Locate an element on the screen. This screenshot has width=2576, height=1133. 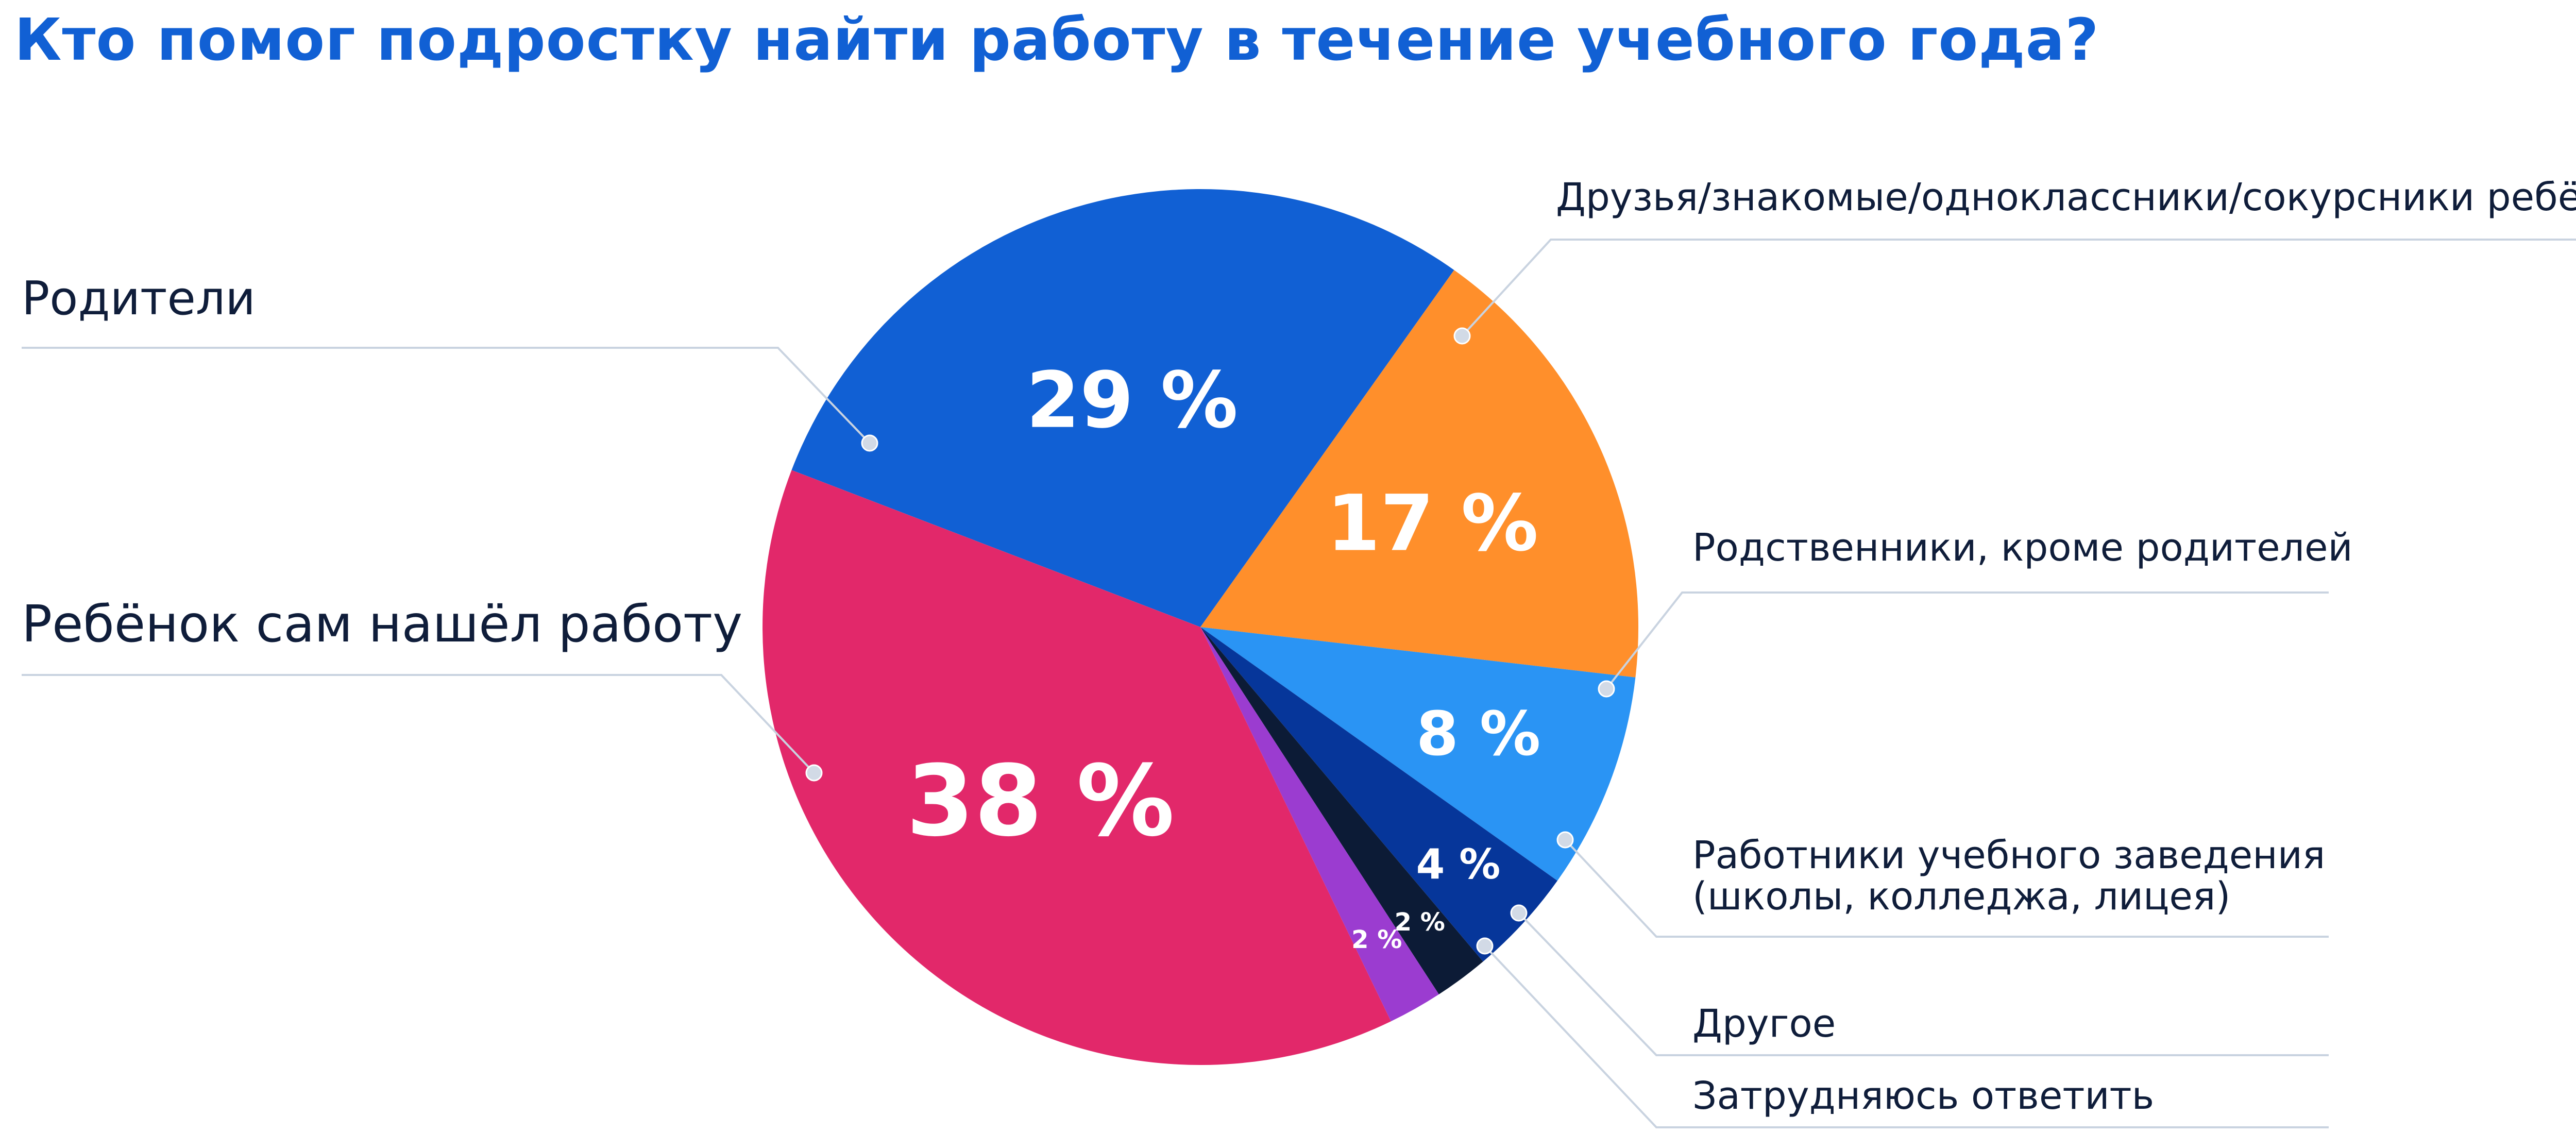
category-label: Ребёнок сам нашёл работу is located at coordinates (382, 624).